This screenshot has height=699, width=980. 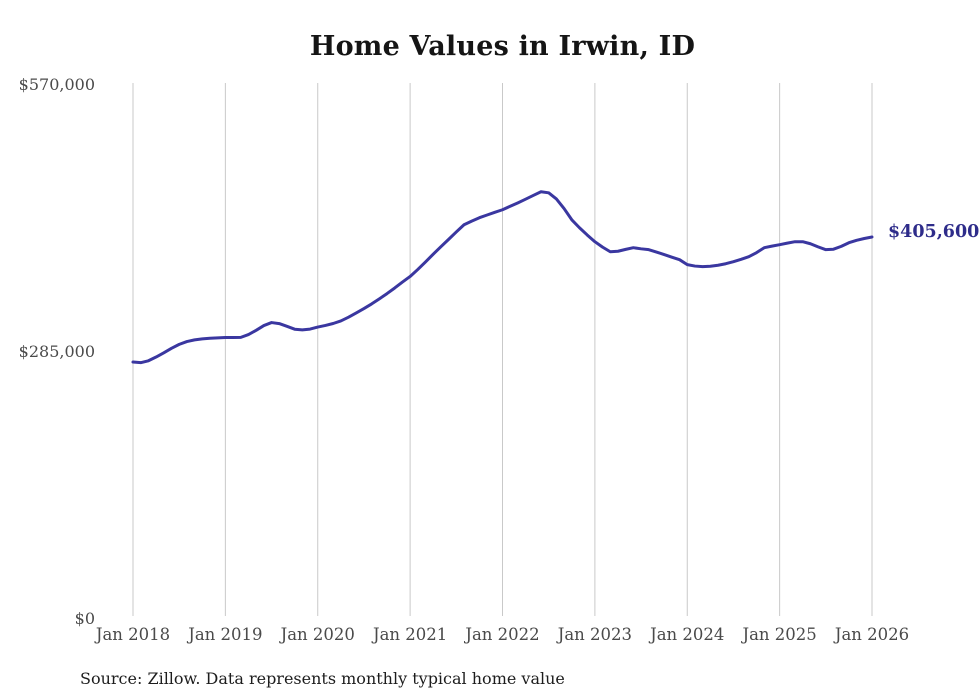 I want to click on y-axis-label: $0, so click(x=84, y=618).